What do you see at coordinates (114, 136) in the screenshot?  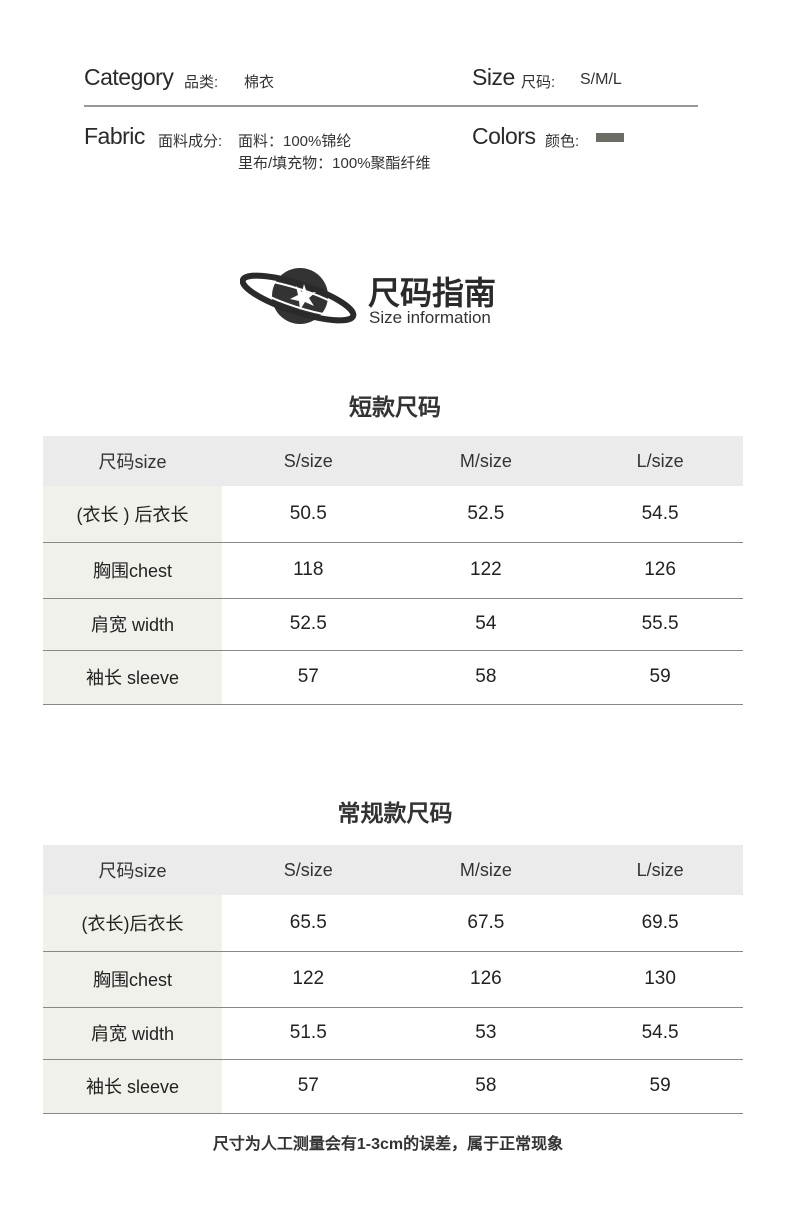 I see `fabric-label: Fabric` at bounding box center [114, 136].